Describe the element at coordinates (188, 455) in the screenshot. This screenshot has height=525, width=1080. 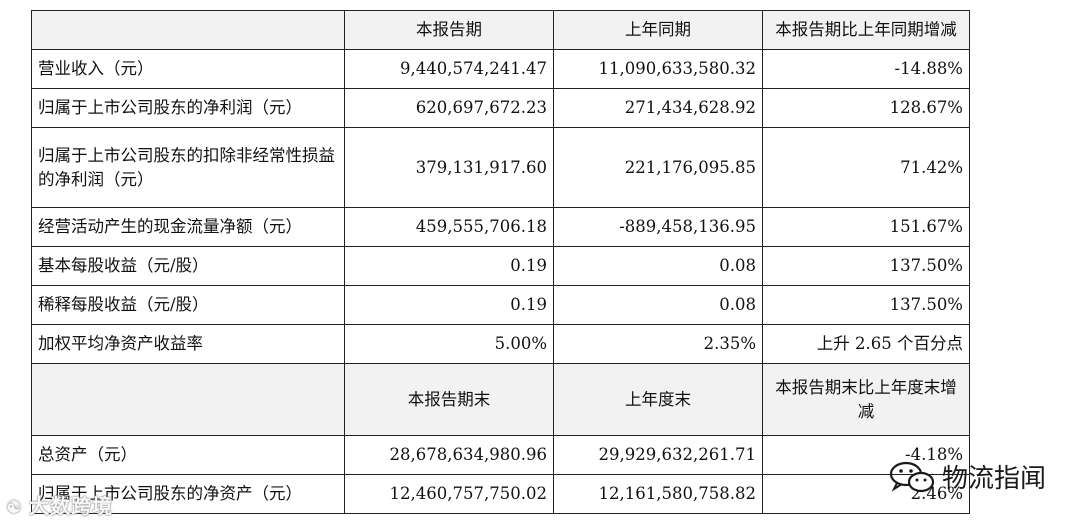
I see `row-label: 总资产（元）` at that location.